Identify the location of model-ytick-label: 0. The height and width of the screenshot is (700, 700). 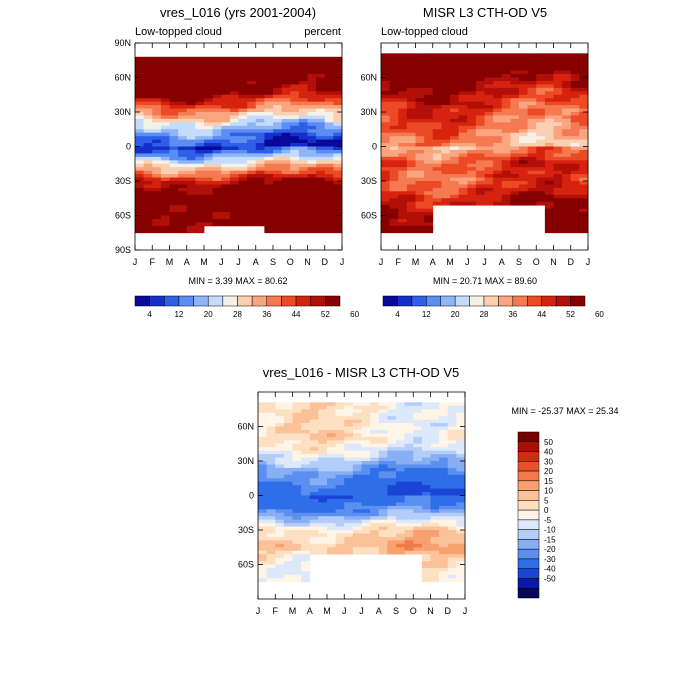
(128, 147).